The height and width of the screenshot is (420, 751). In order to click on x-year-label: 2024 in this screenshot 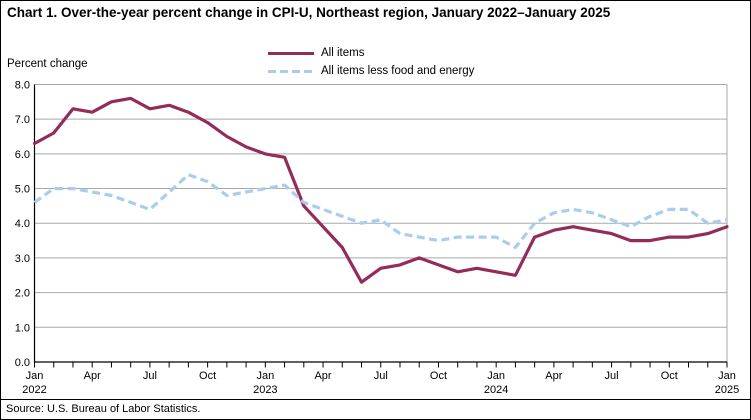, I will do `click(496, 390)`.